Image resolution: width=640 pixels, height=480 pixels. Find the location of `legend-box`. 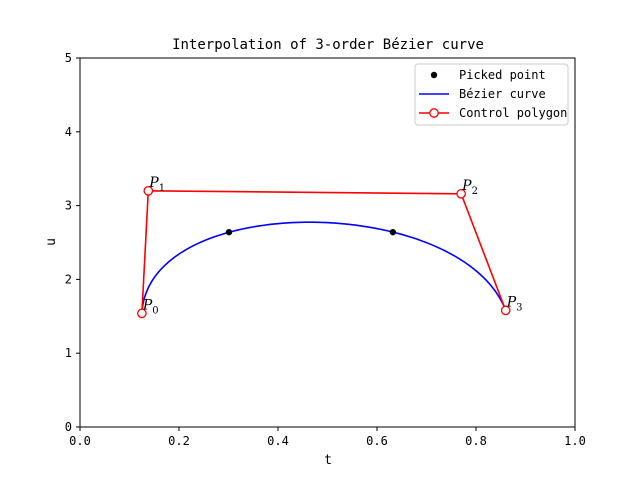

legend-box is located at coordinates (491, 94).